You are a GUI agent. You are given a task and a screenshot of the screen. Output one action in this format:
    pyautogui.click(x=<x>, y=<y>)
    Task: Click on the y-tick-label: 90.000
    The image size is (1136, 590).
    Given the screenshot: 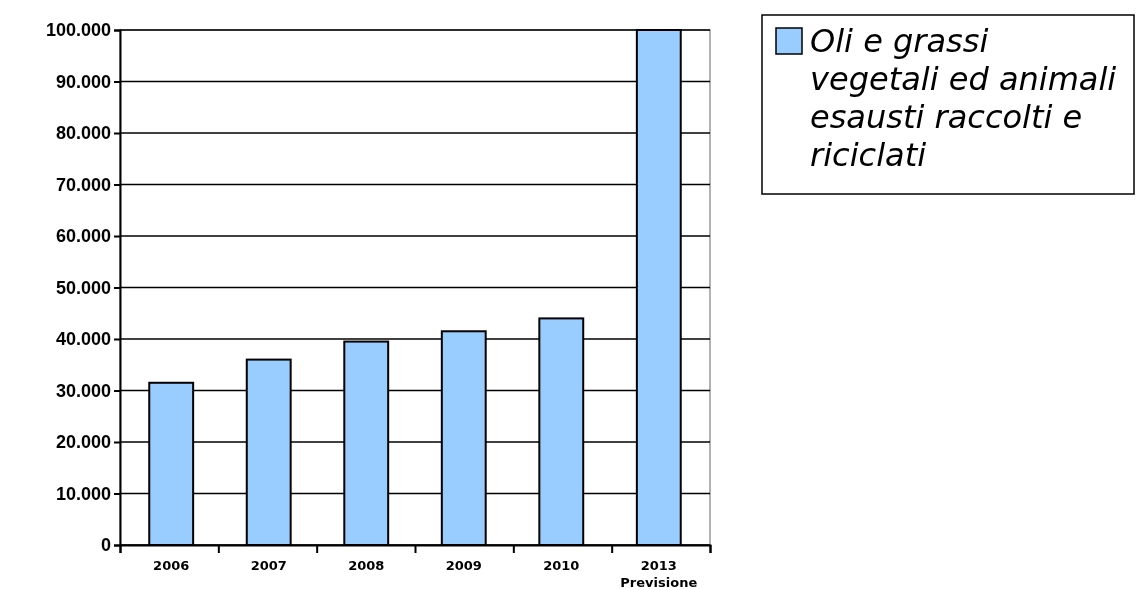 What is the action you would take?
    pyautogui.click(x=83, y=81)
    